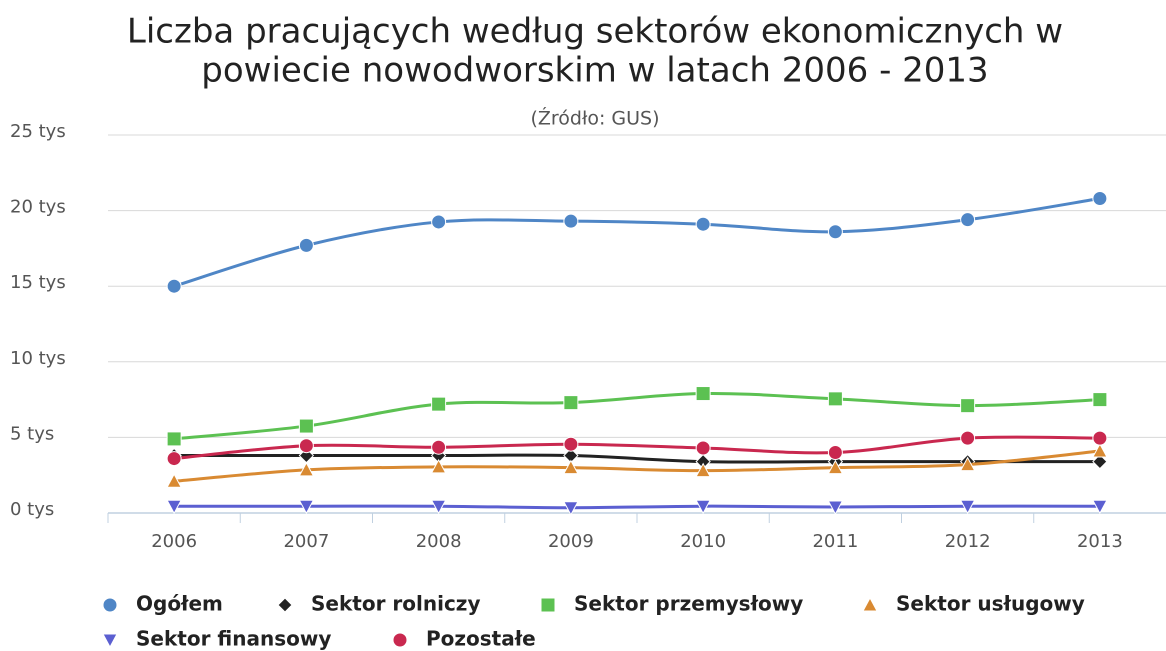  What do you see at coordinates (38, 131) in the screenshot?
I see `y-tick-label: 25 tys` at bounding box center [38, 131].